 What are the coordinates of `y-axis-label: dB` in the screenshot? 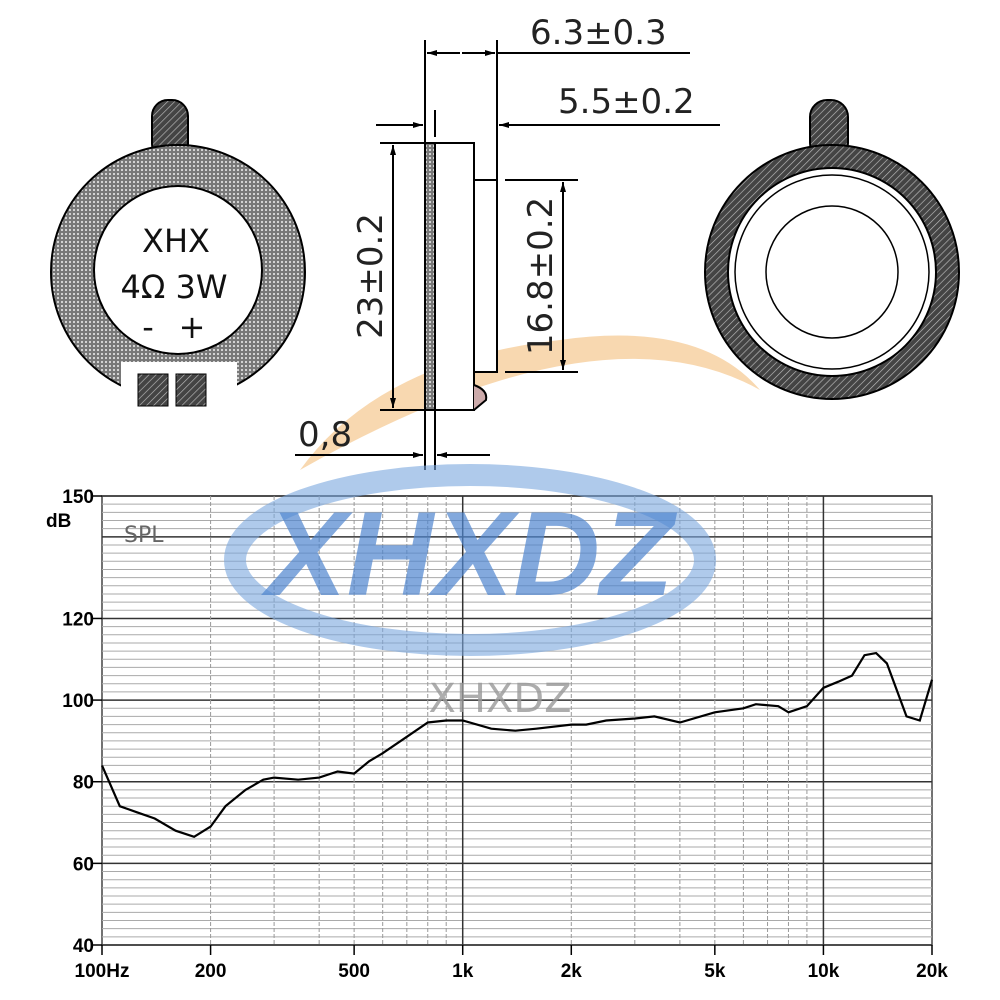 It's located at (58, 521).